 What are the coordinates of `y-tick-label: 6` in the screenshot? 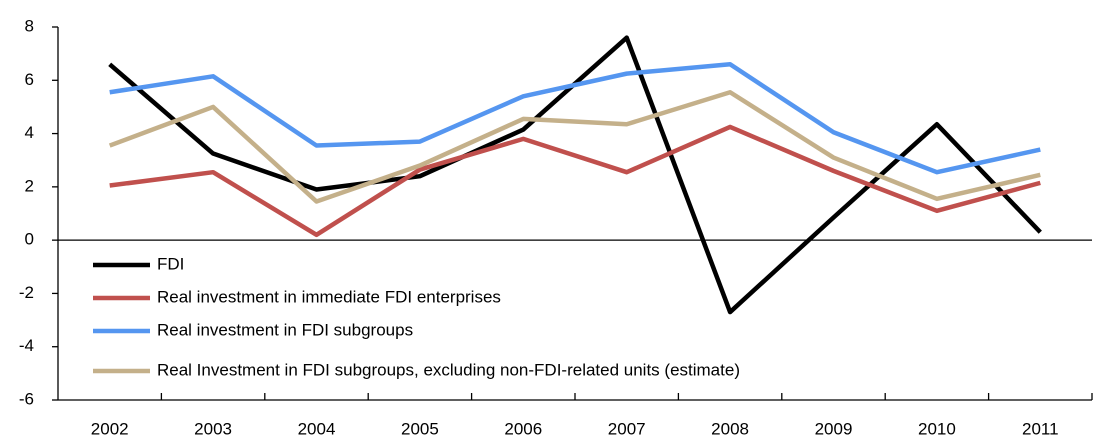 It's located at (29, 79).